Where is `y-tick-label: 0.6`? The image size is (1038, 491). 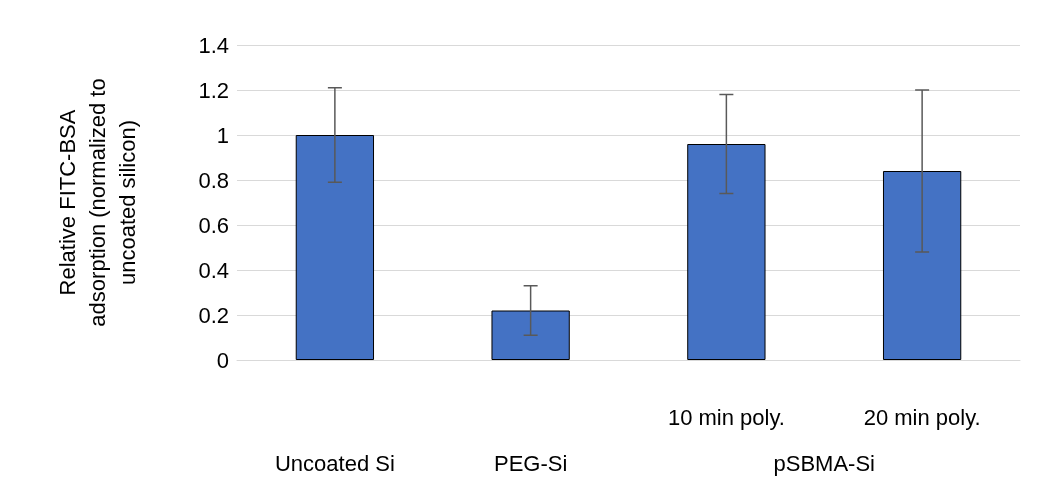 y-tick-label: 0.6 is located at coordinates (213, 225).